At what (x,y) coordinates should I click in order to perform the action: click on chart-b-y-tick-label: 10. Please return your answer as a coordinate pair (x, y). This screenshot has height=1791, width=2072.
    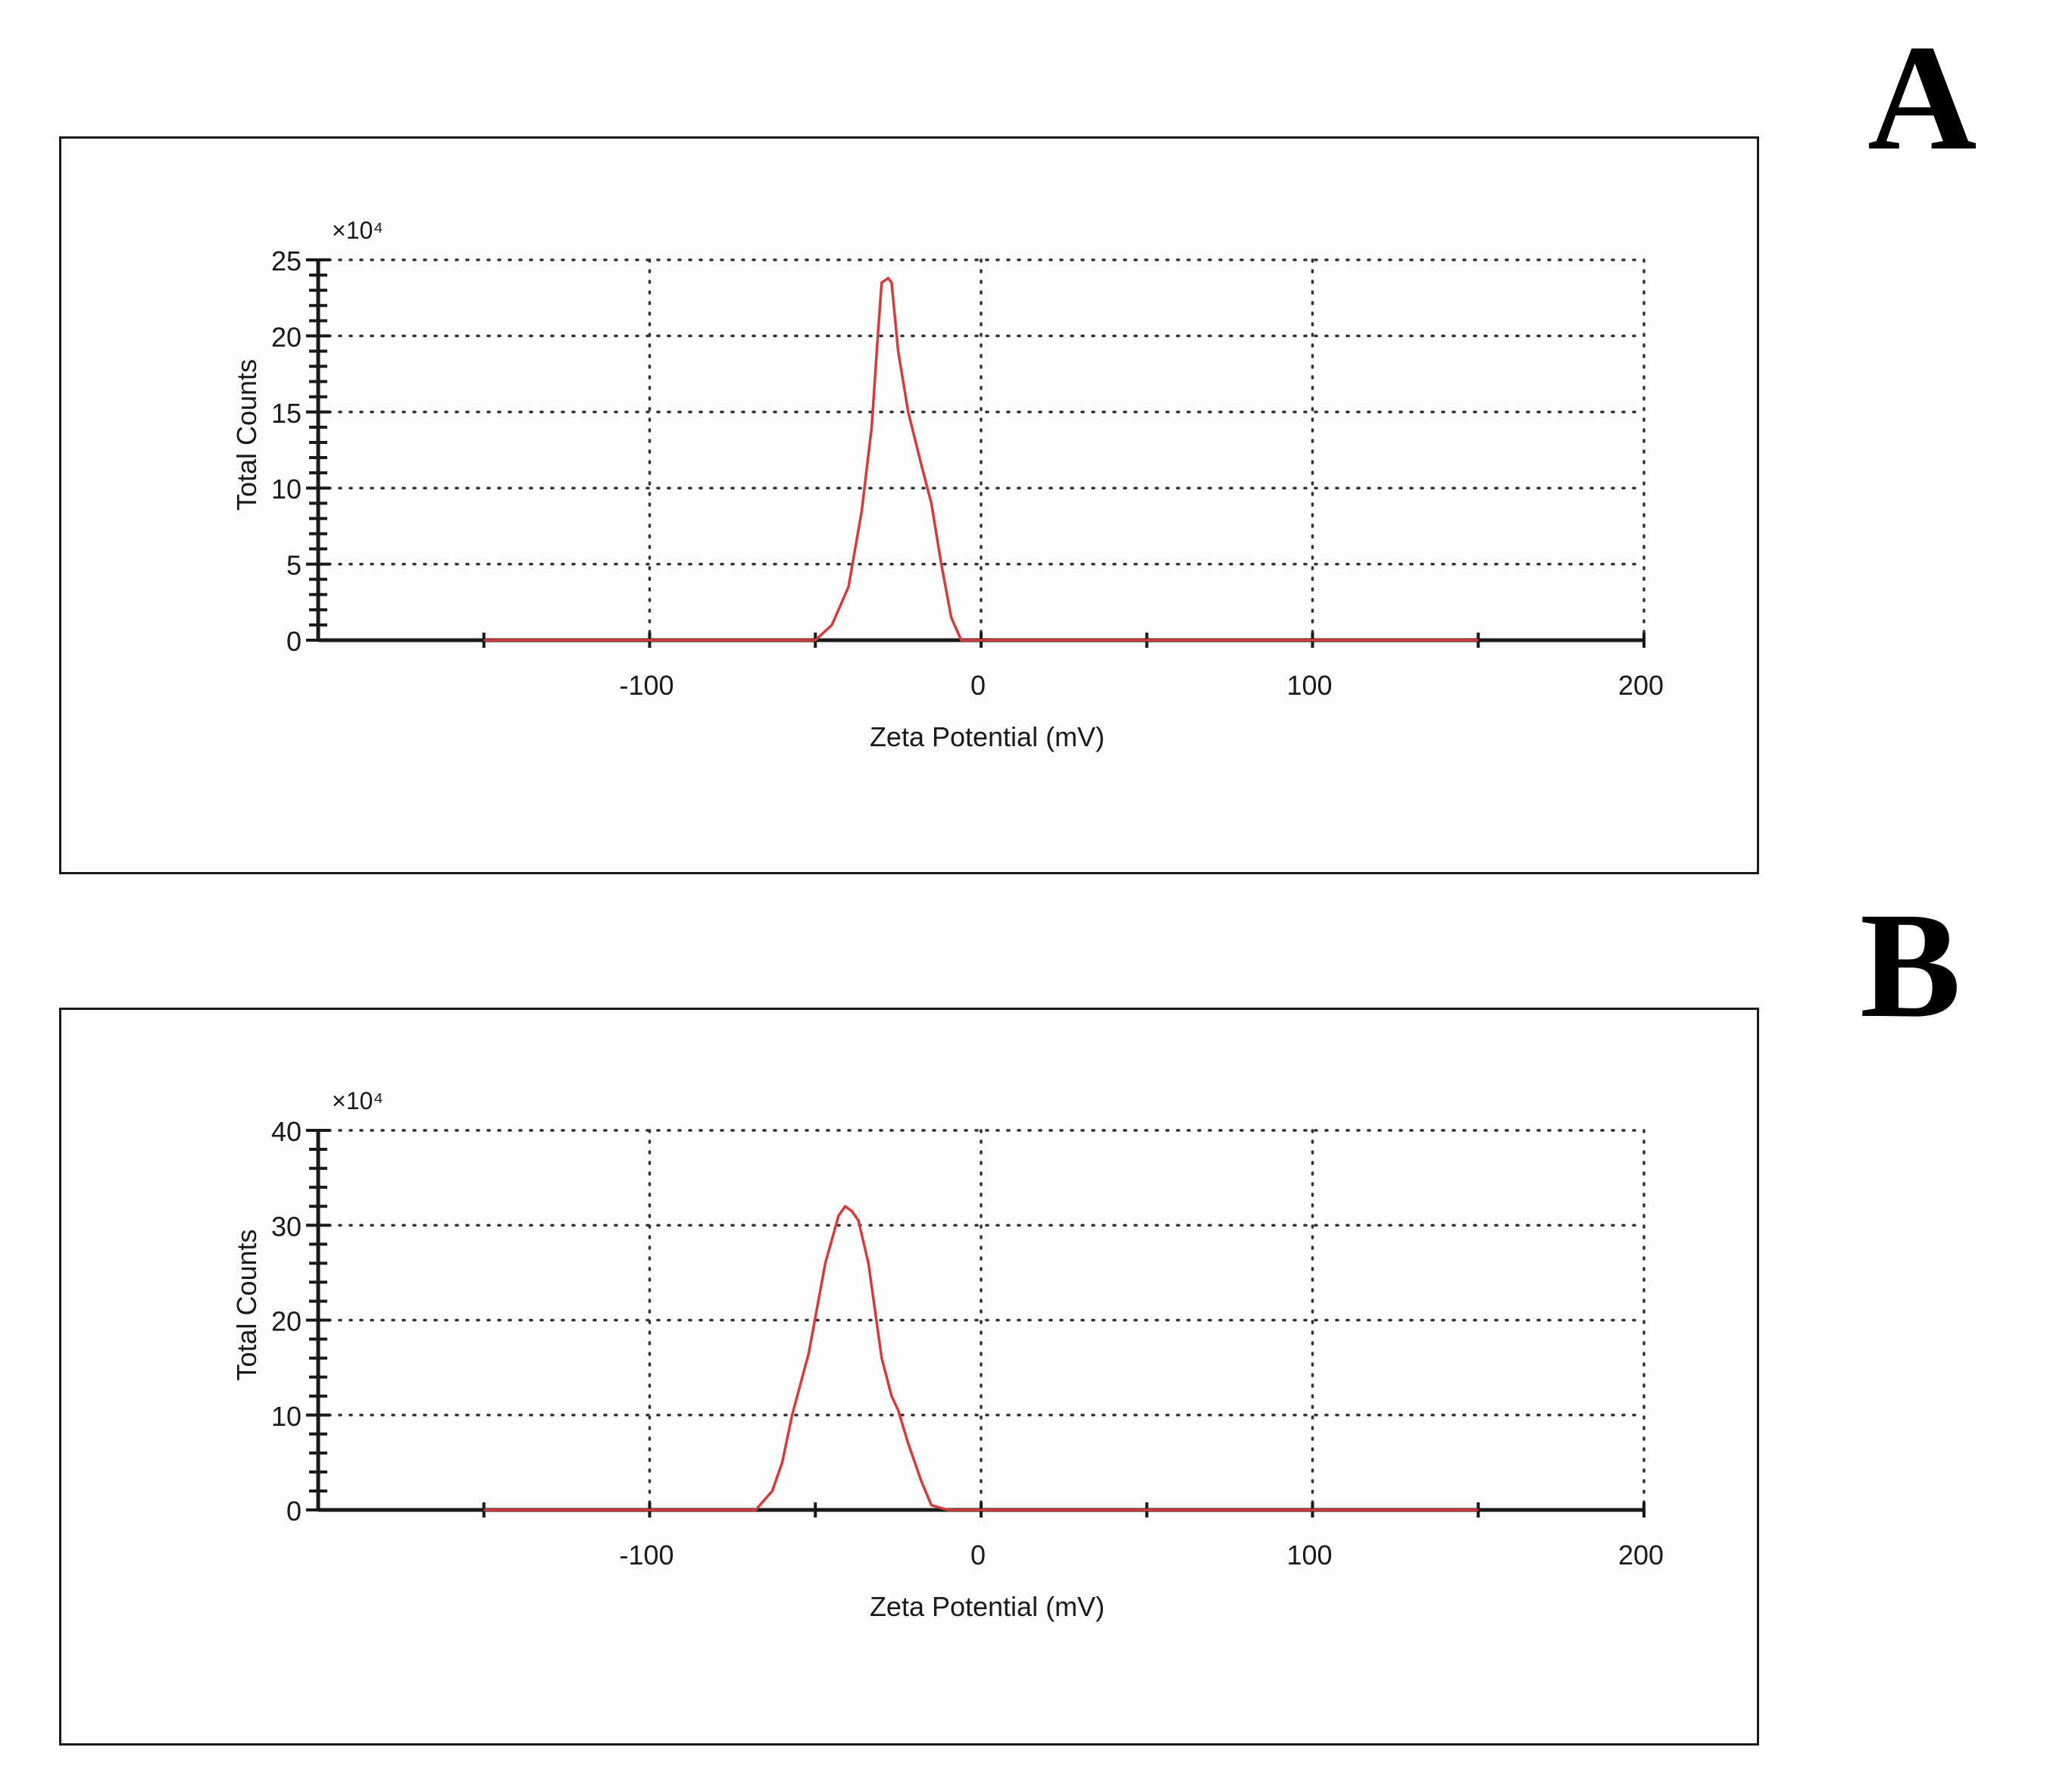
    Looking at the image, I should click on (286, 1416).